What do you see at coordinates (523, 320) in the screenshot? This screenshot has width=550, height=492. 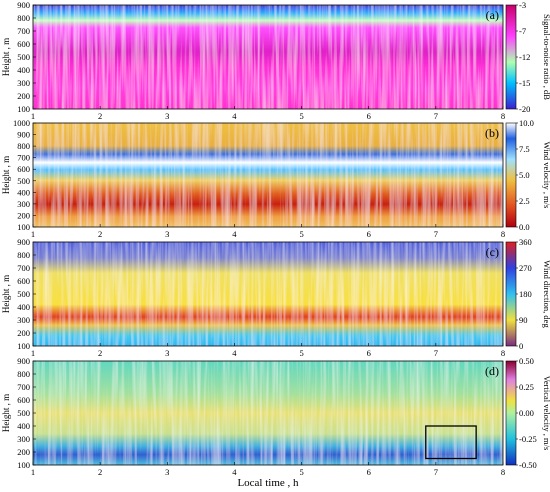 I see `colorbar-tick-label: 90` at bounding box center [523, 320].